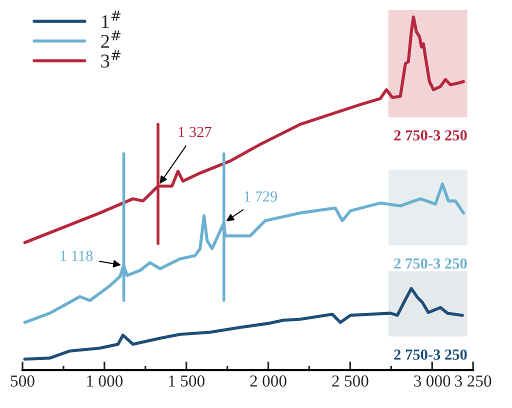  Describe the element at coordinates (350, 381) in the screenshot. I see `x-tick-label: 2 500` at that location.